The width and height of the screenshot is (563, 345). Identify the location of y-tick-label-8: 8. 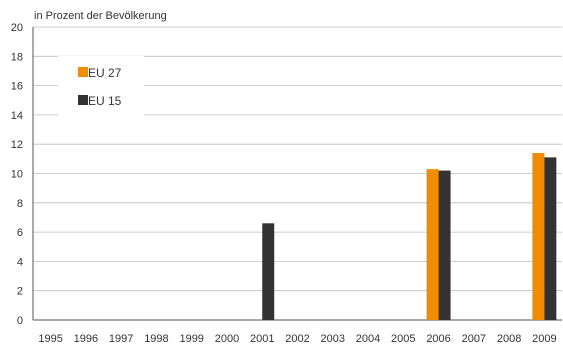
(20, 204).